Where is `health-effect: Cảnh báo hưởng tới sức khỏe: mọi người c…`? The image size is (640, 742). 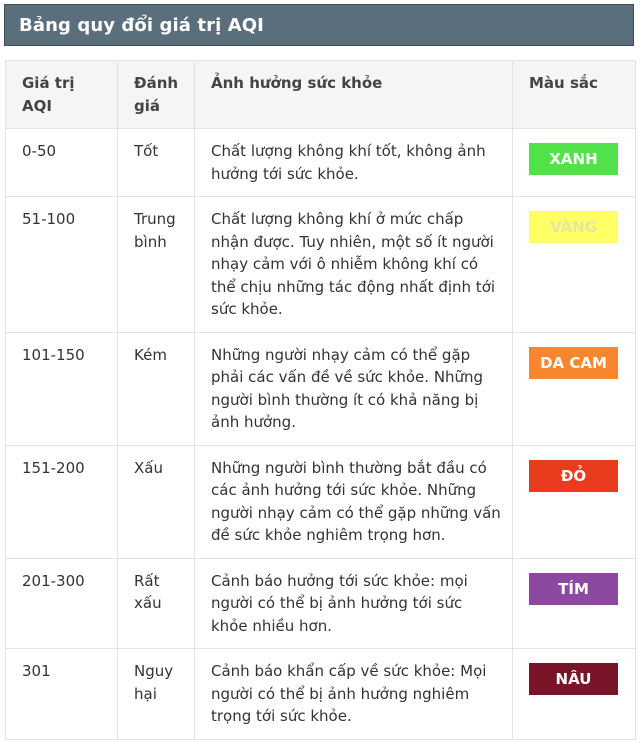
health-effect: Cảnh báo hưởng tới sức khỏe: mọi người c… is located at coordinates (353, 603).